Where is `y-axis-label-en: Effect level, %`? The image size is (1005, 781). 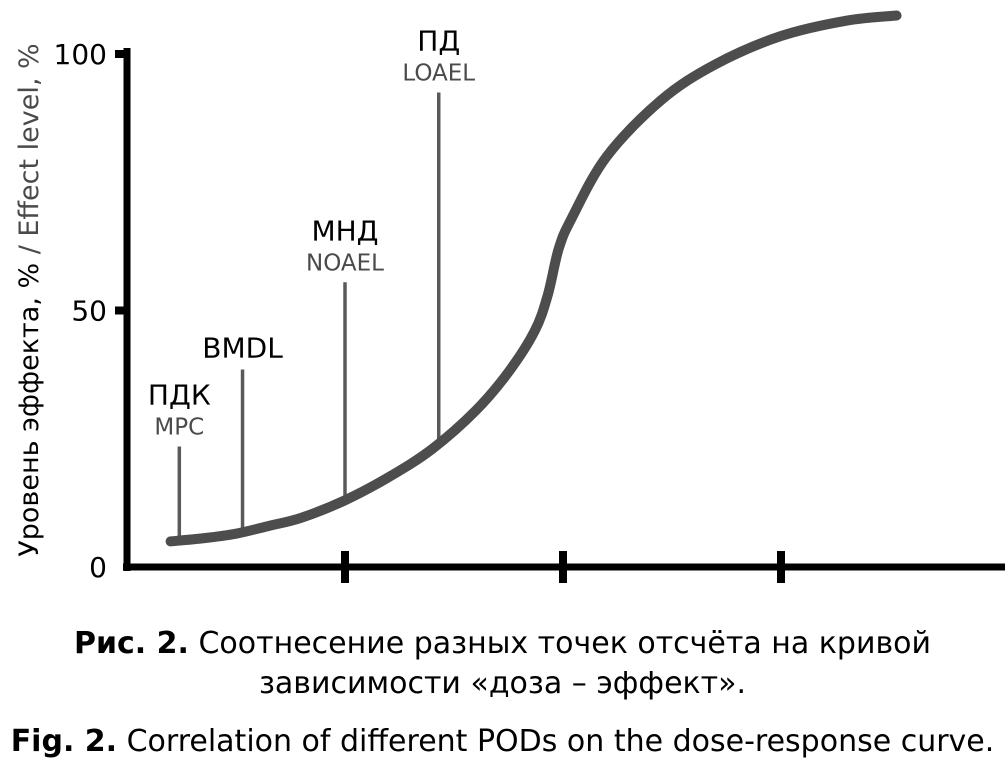 y-axis-label-en: Effect level, % is located at coordinates (29, 139).